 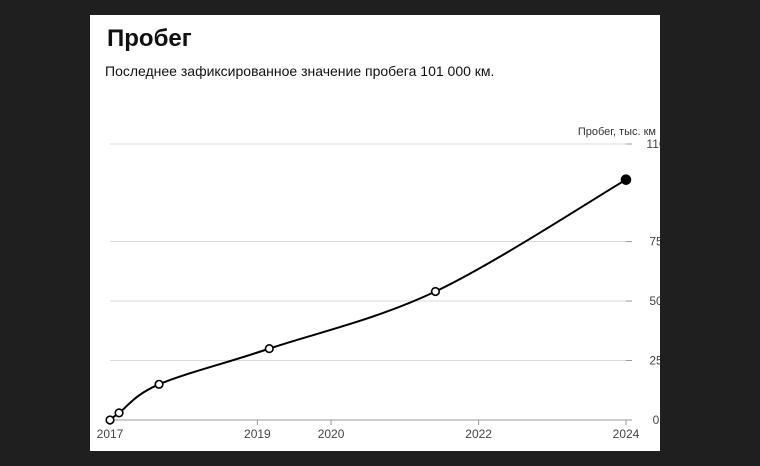 What do you see at coordinates (654, 242) in the screenshot?
I see `y-tick-label: 75` at bounding box center [654, 242].